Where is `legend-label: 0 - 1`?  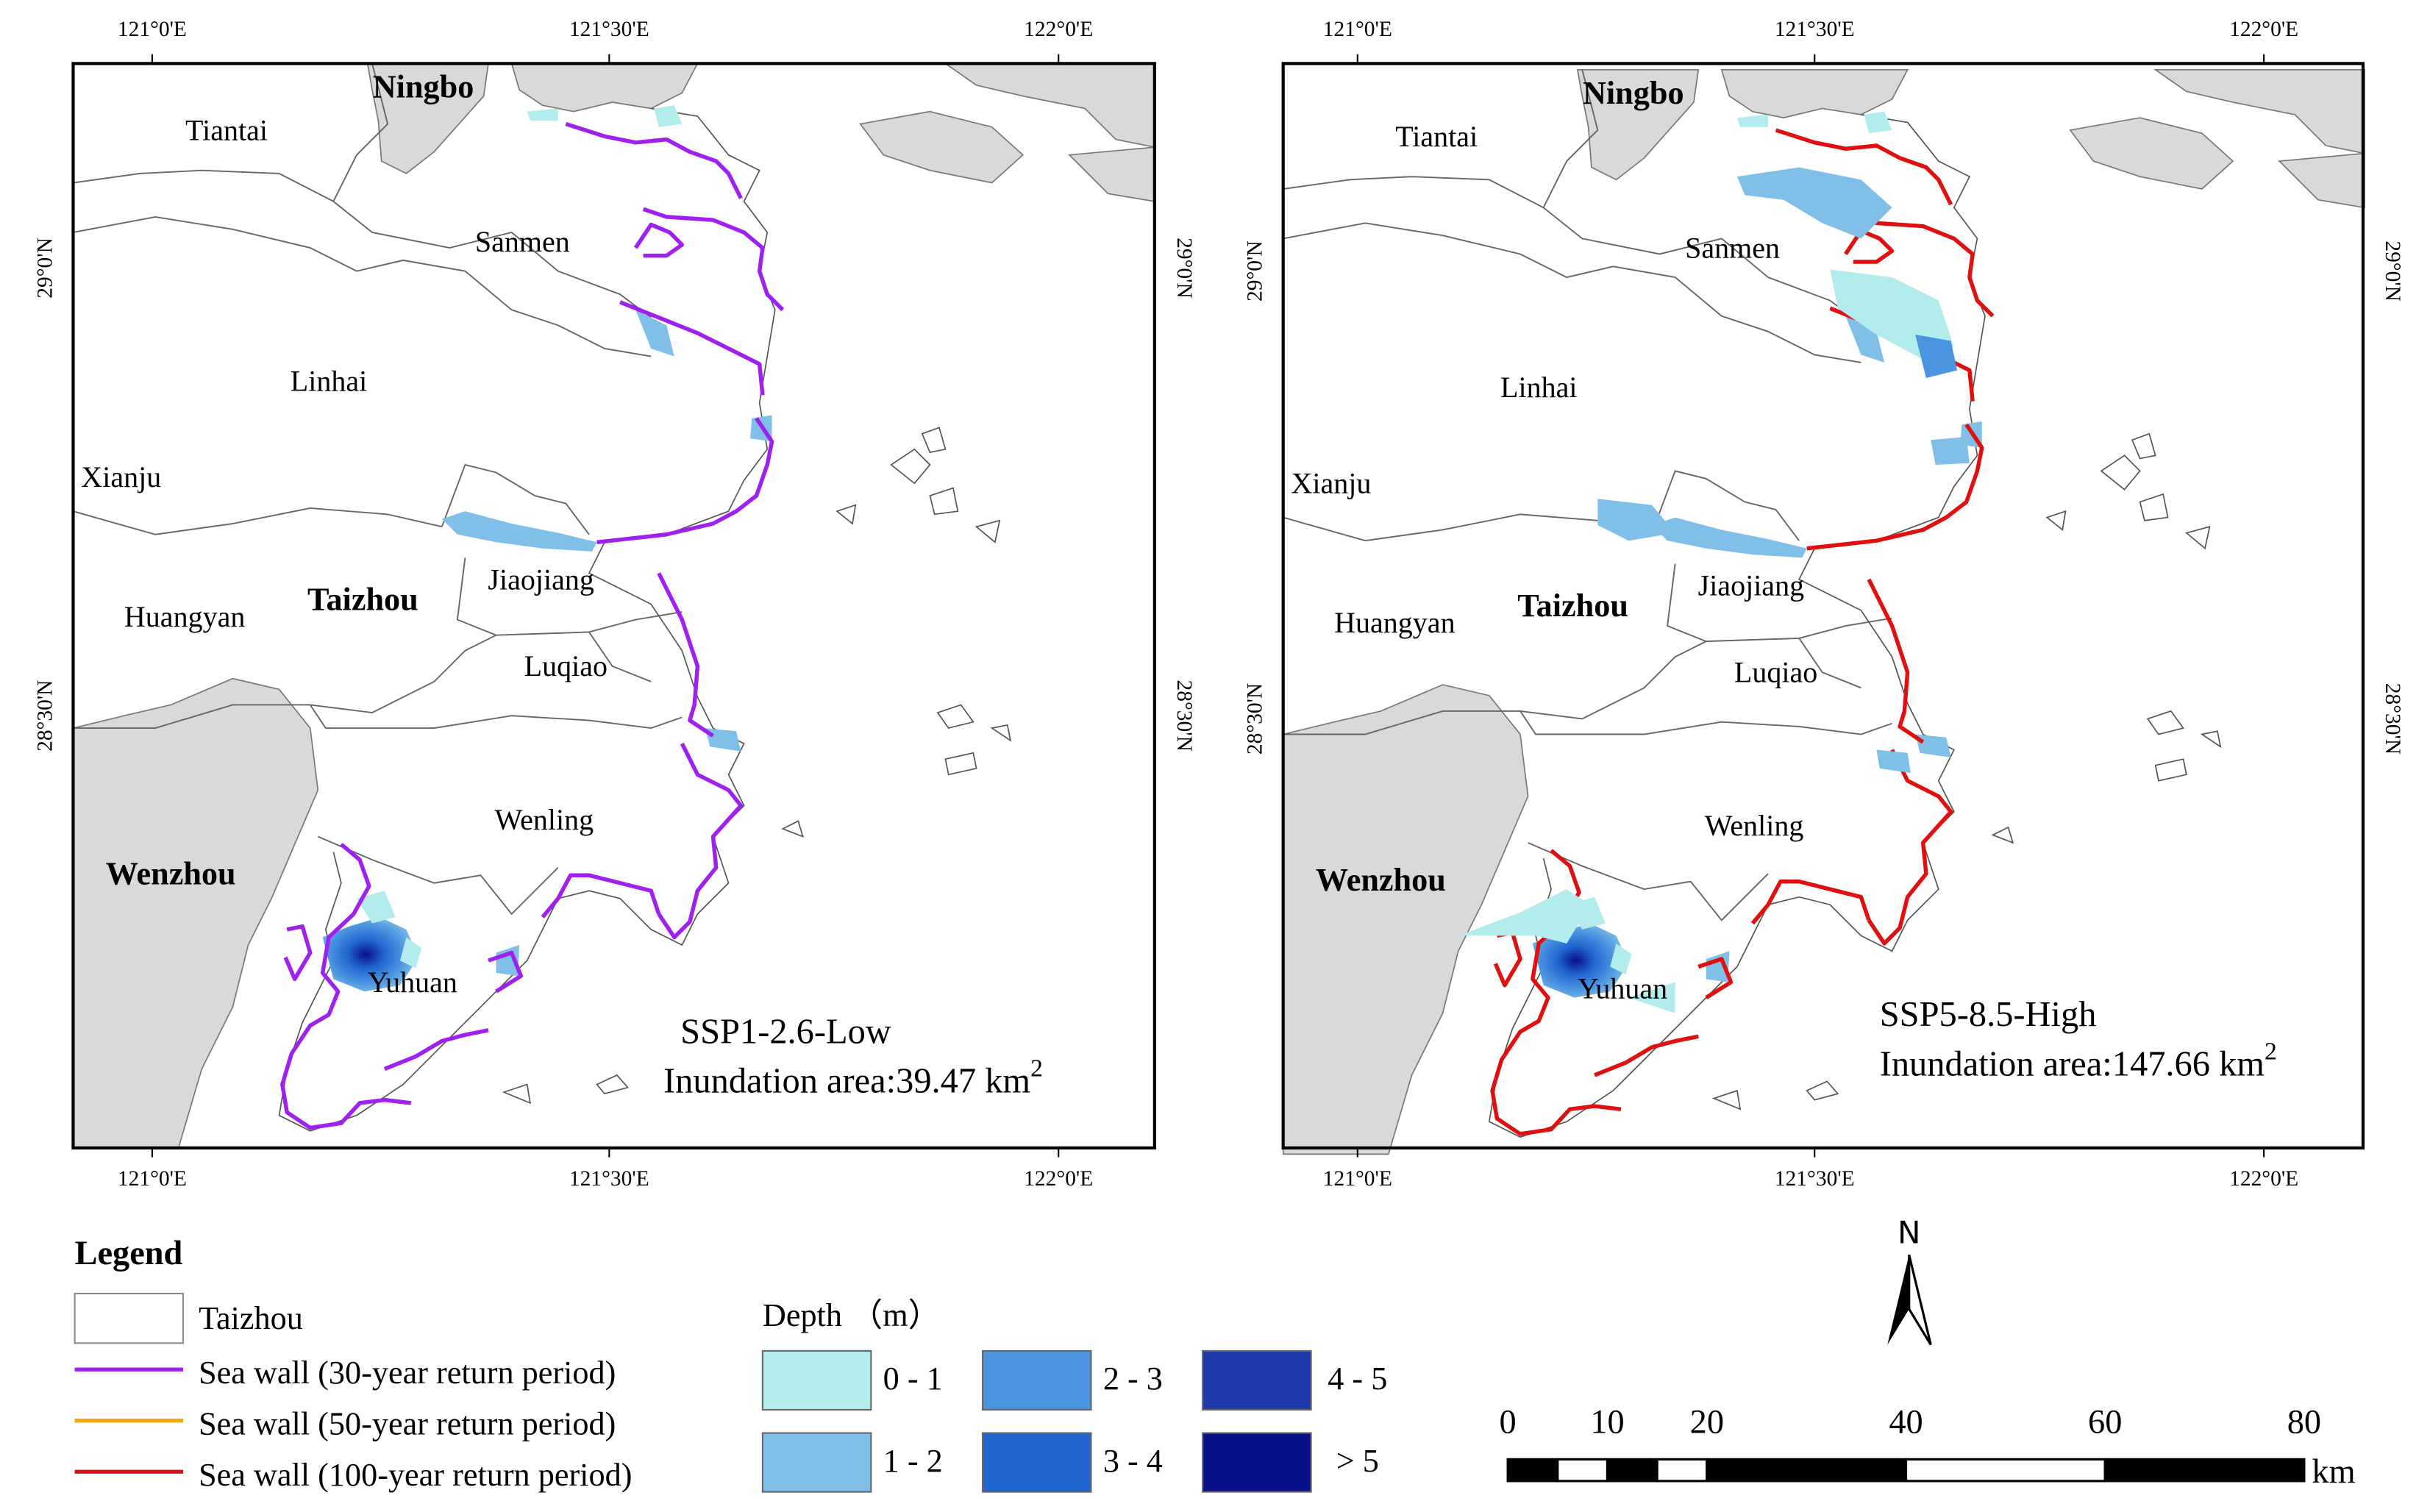 legend-label: 0 - 1 is located at coordinates (913, 1379).